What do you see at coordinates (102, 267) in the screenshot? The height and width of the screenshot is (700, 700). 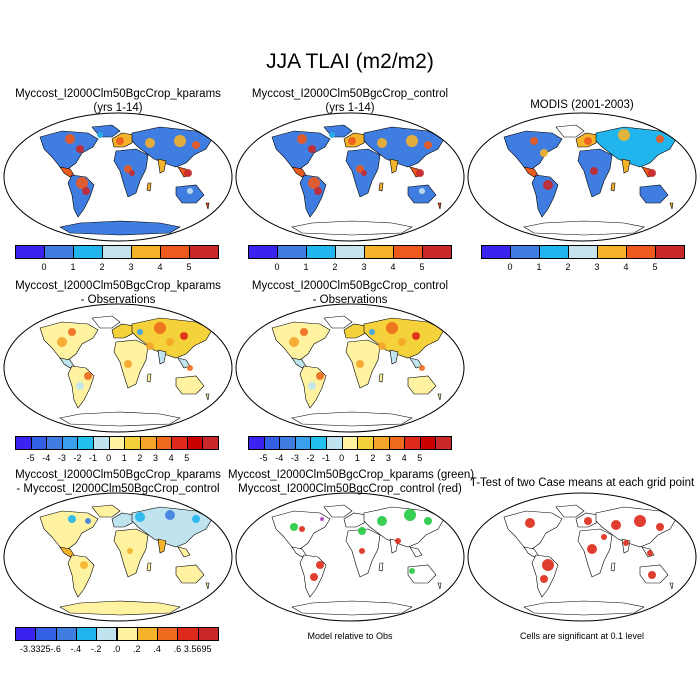 I see `colorbar-tick-label: 2` at bounding box center [102, 267].